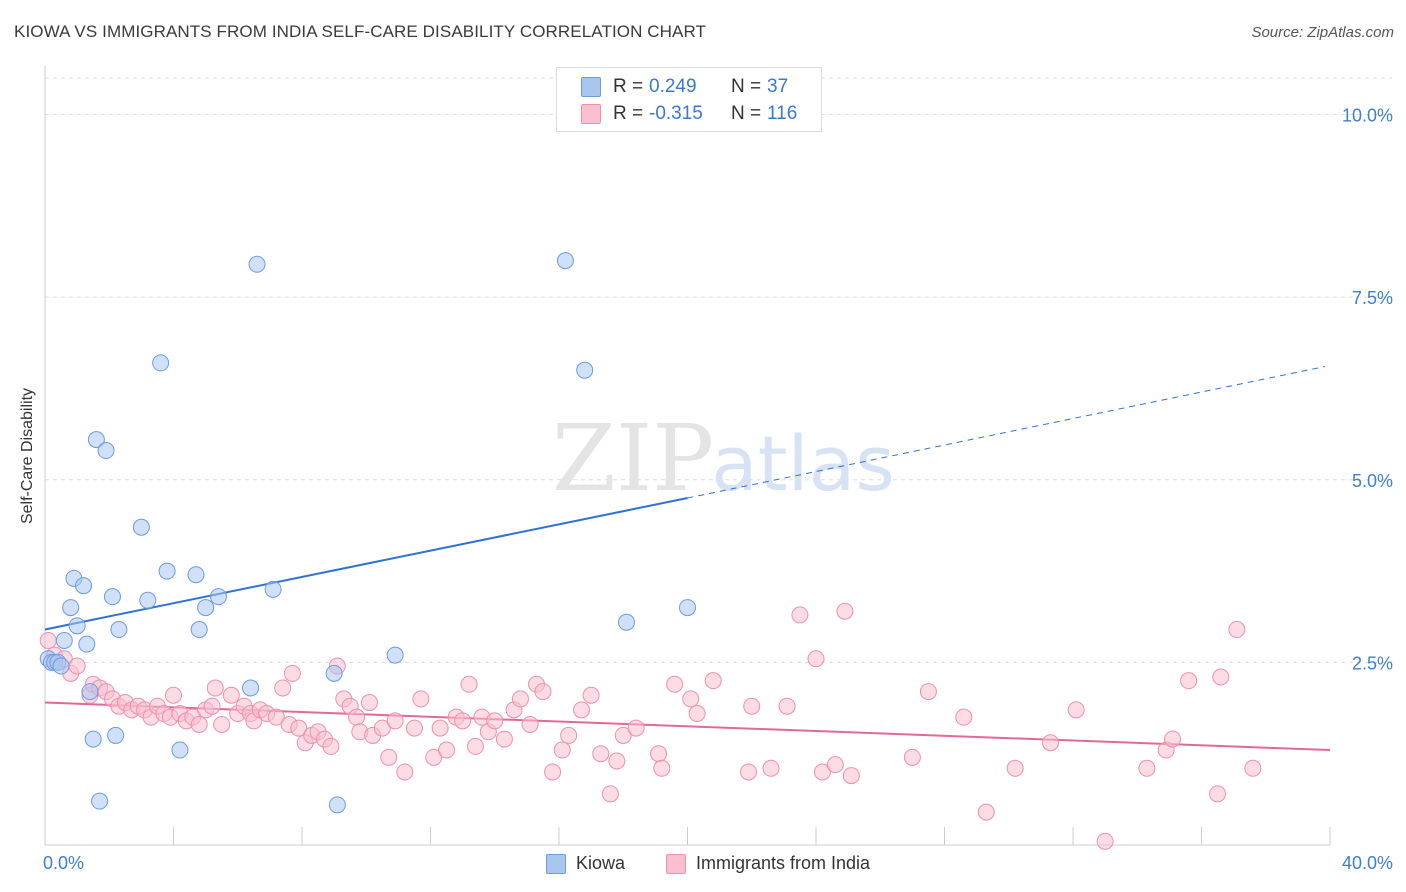 The height and width of the screenshot is (892, 1406). What do you see at coordinates (1372, 663) in the screenshot?
I see `y-tick-label: 2.5%` at bounding box center [1372, 663].